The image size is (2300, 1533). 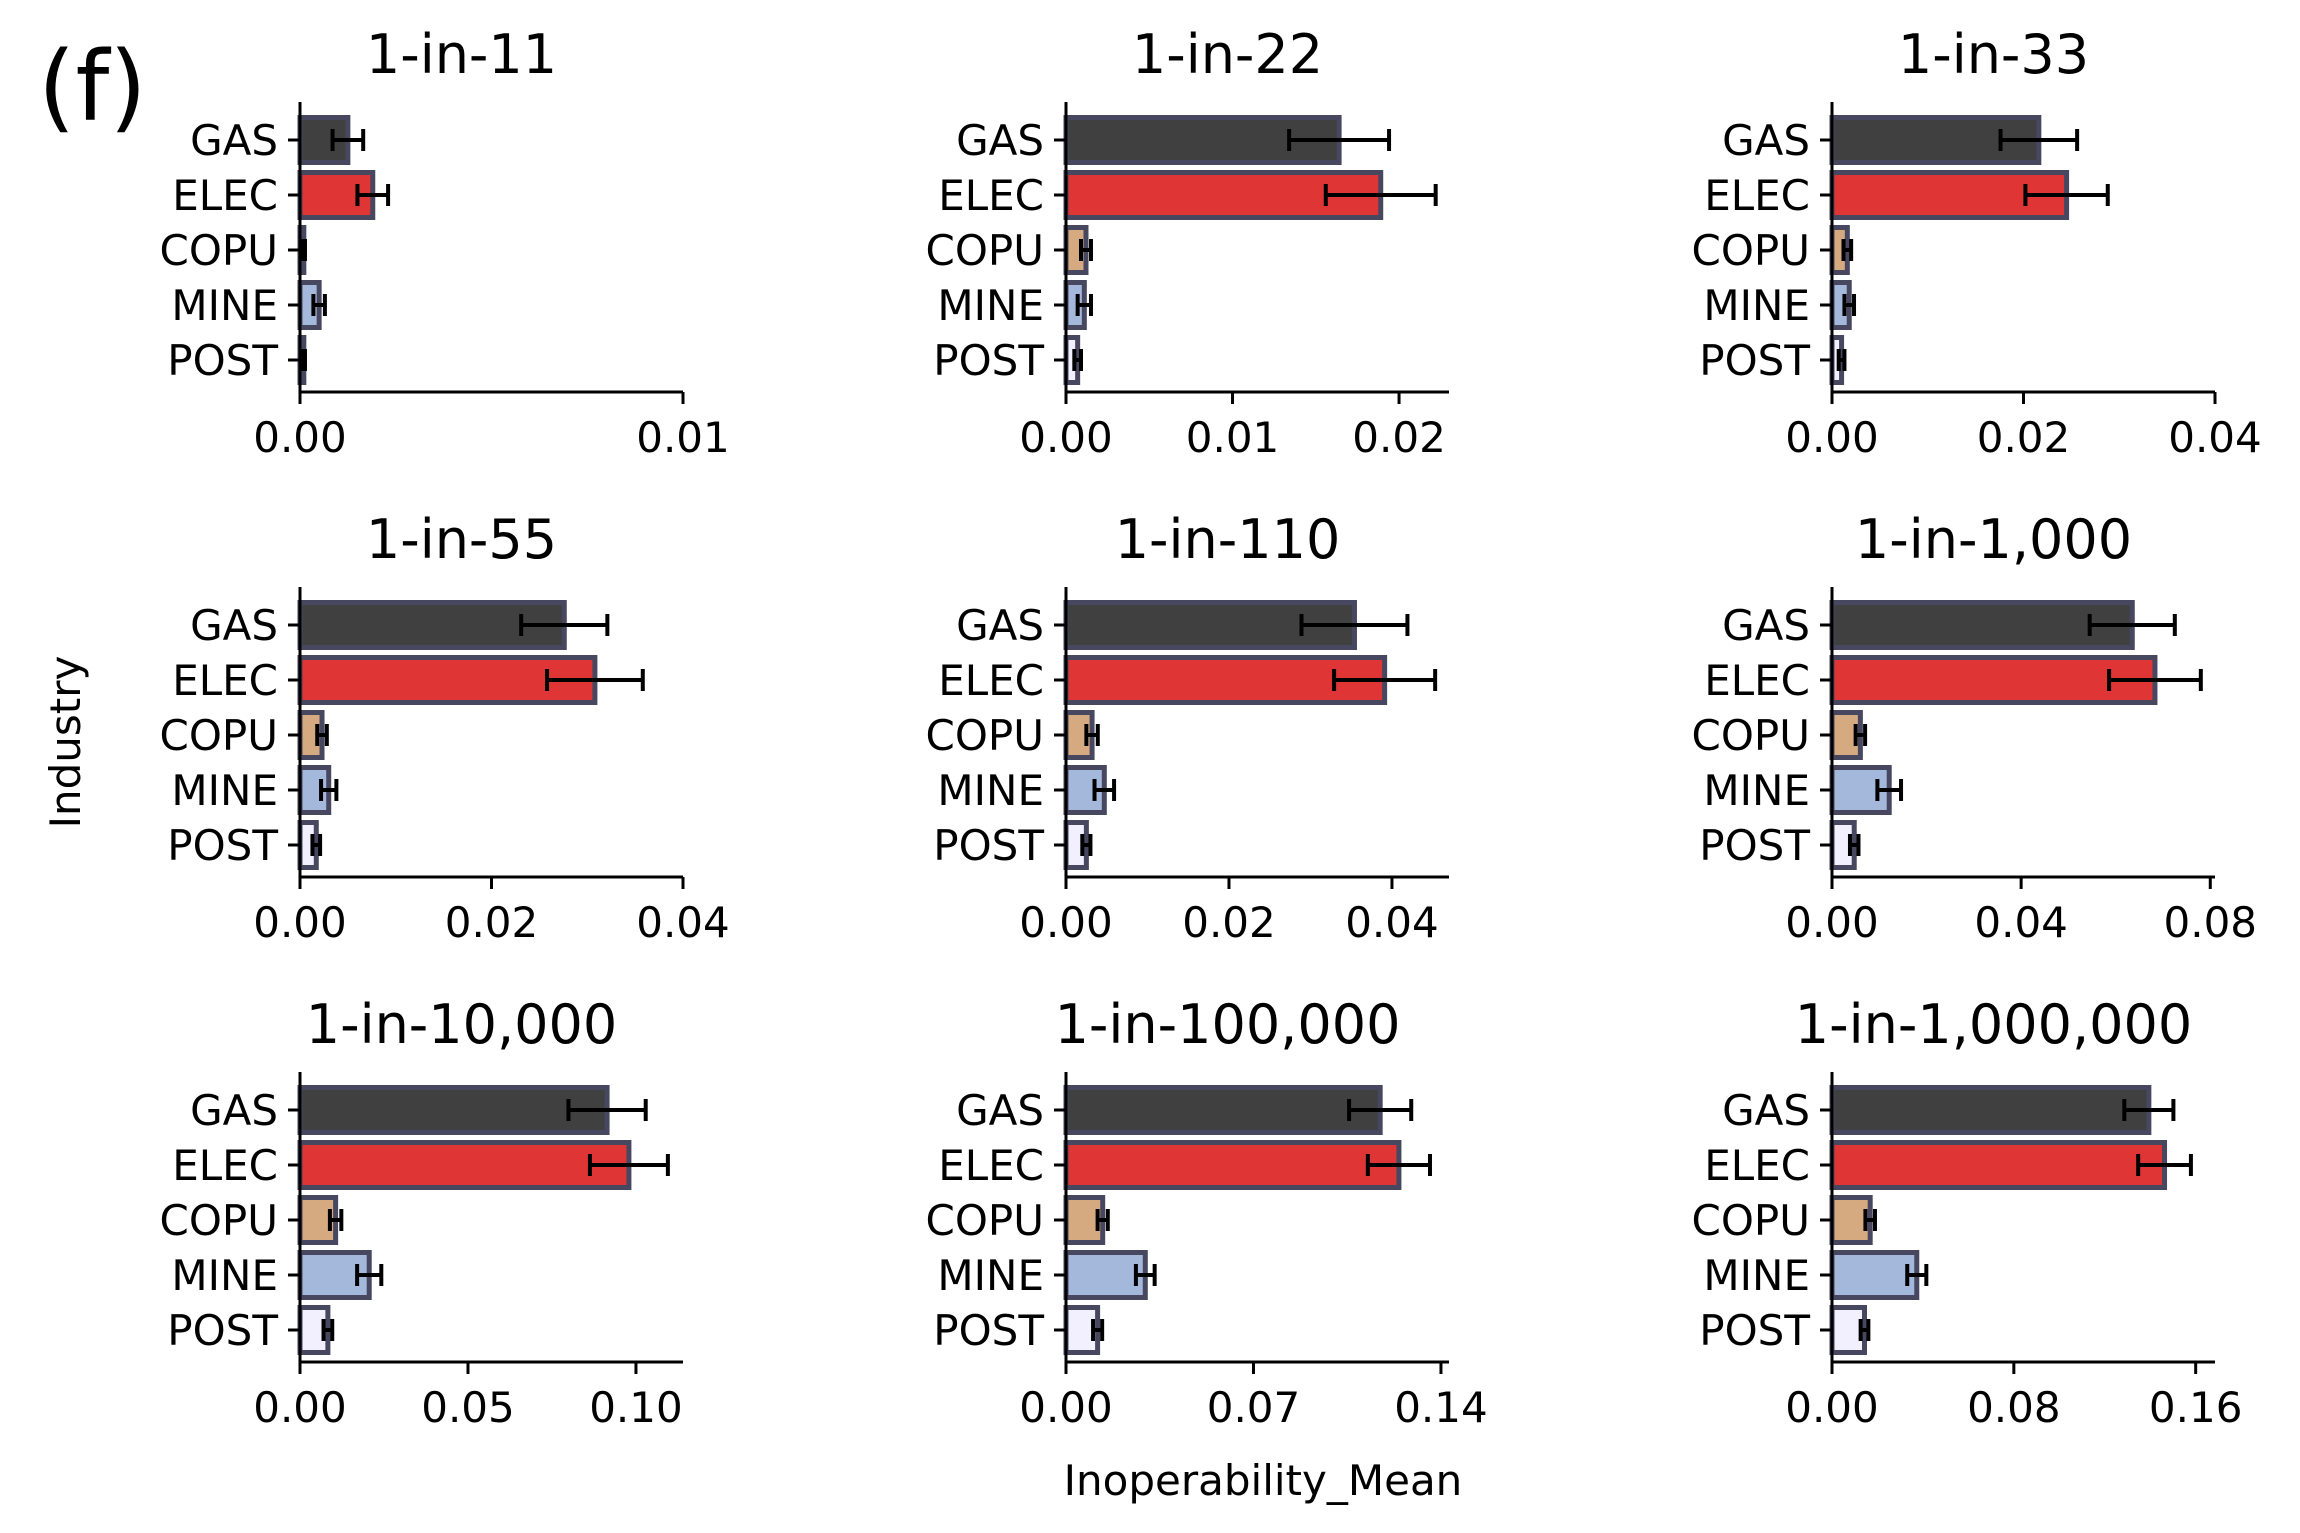 What do you see at coordinates (65, 742) in the screenshot?
I see `y-axis-label: Industry` at bounding box center [65, 742].